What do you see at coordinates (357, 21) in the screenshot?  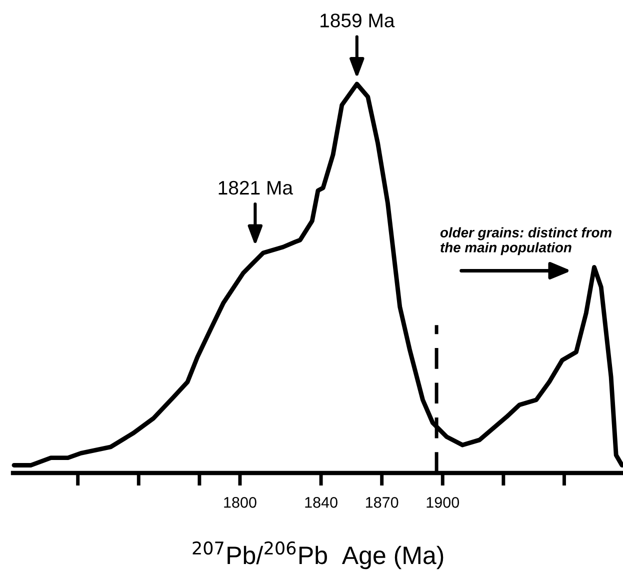 I see `annotation: 1859 Ma` at bounding box center [357, 21].